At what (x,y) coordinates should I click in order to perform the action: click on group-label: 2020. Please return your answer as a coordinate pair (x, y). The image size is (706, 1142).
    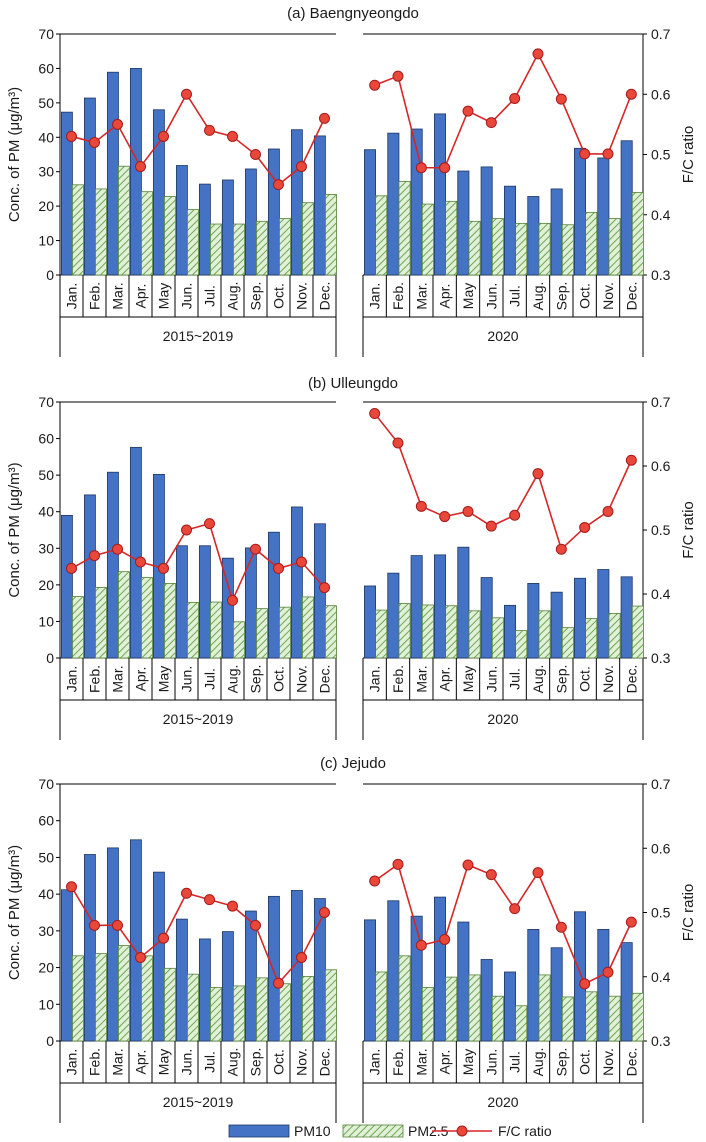
    Looking at the image, I should click on (502, 1102).